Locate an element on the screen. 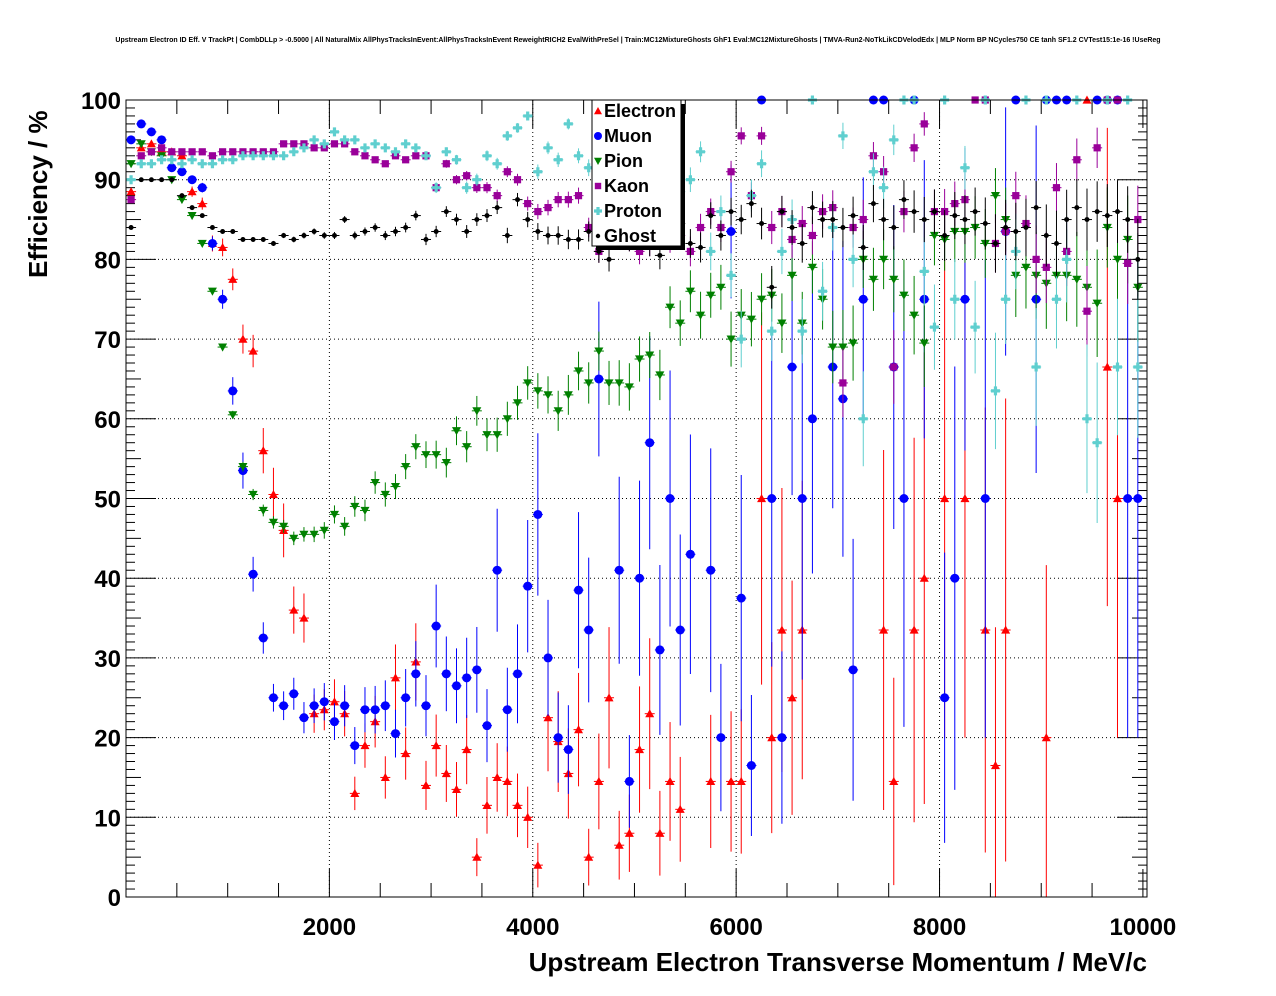 Image resolution: width=1276 pixels, height=996 pixels. legend-box is located at coordinates (636, 173).